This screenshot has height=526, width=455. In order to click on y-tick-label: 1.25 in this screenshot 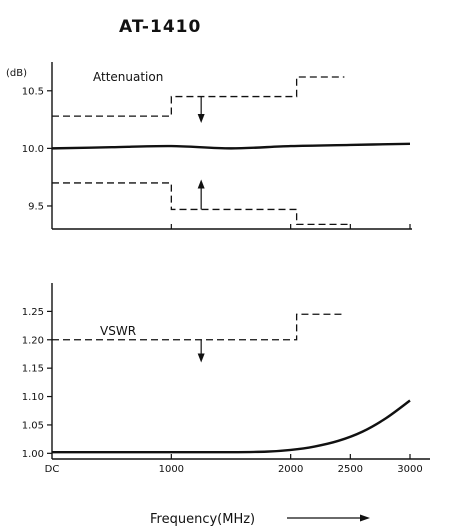, I will do `click(33, 312)`.